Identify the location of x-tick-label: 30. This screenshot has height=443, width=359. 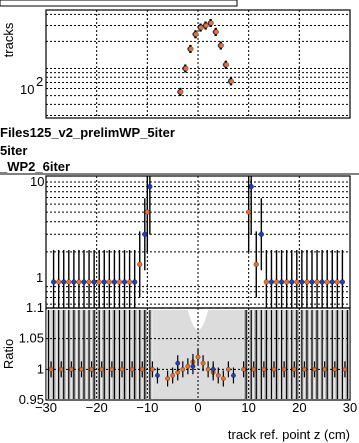
(350, 407).